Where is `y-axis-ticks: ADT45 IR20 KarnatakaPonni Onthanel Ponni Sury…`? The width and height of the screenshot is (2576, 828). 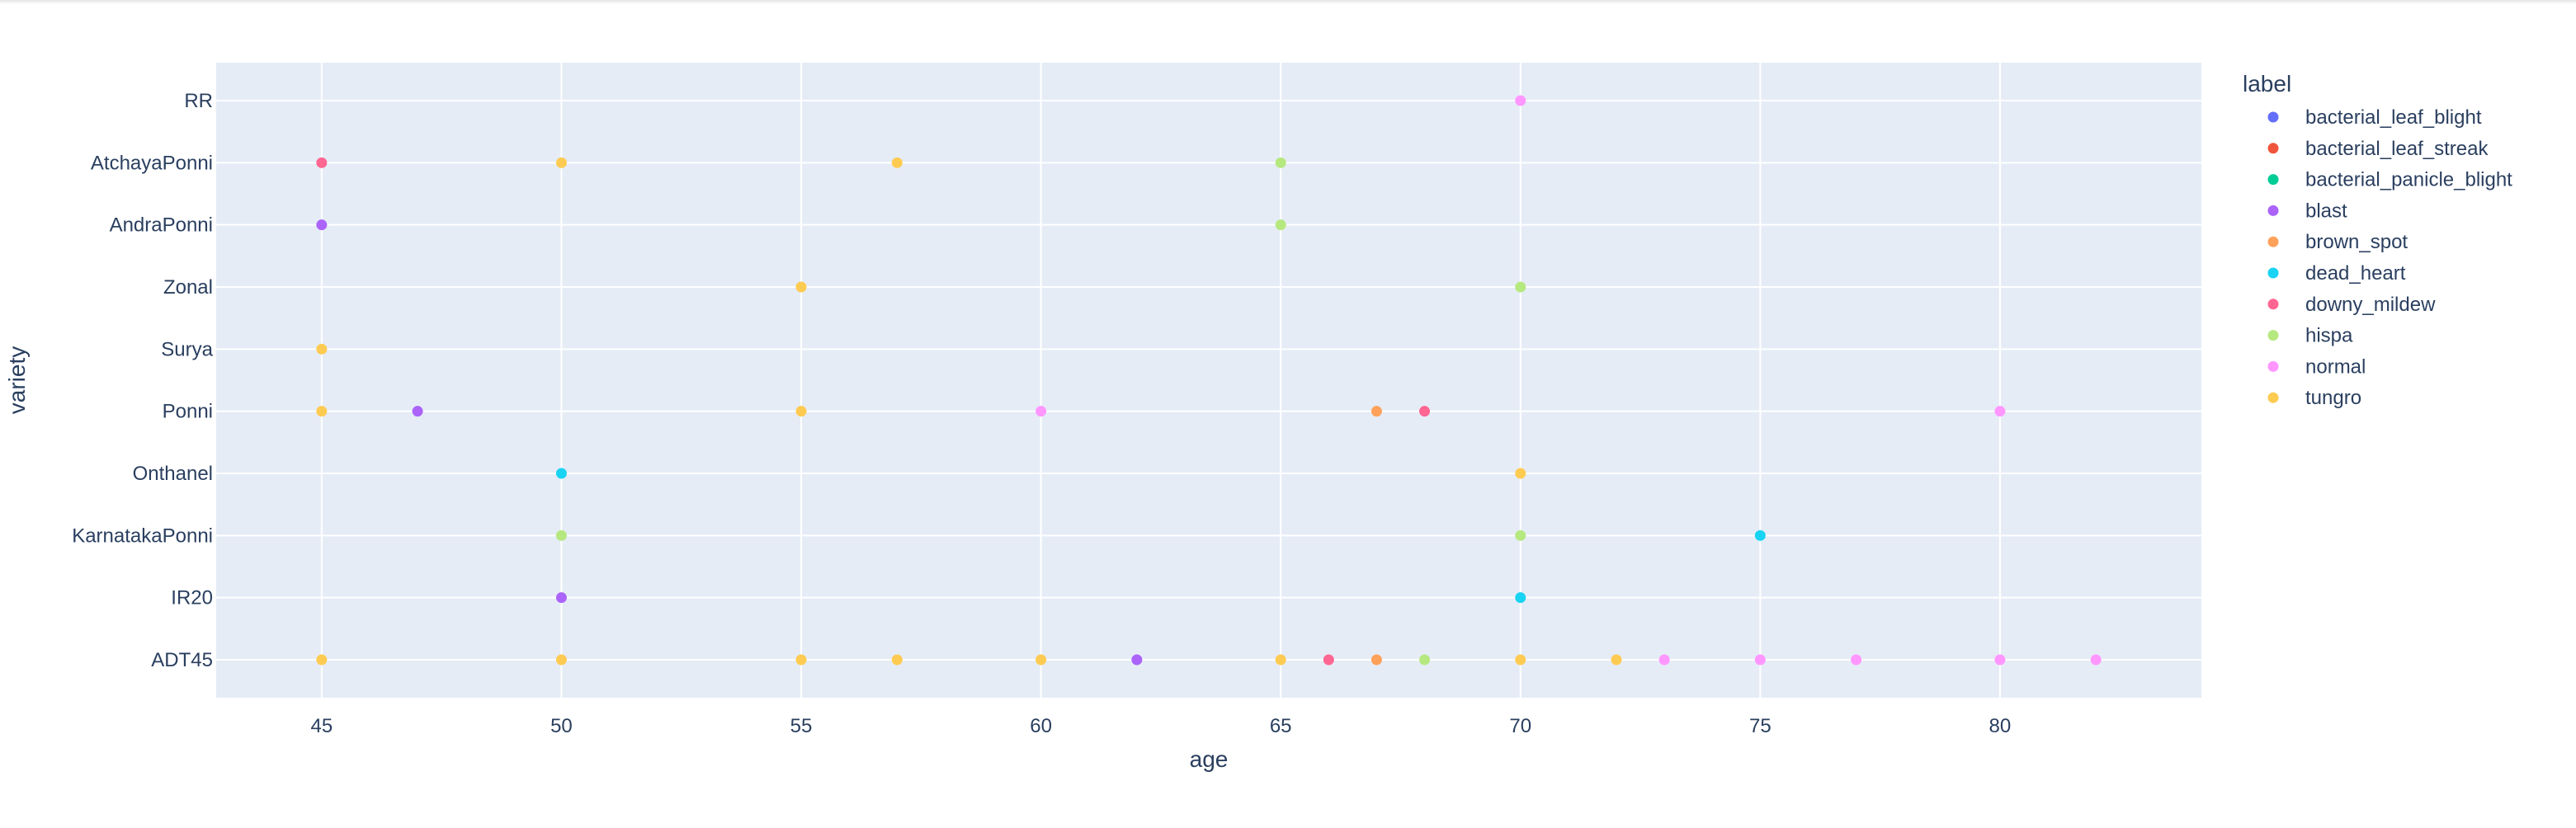 y-axis-ticks: ADT45 IR20 KarnatakaPonni Onthanel Ponni Sury… is located at coordinates (142, 381).